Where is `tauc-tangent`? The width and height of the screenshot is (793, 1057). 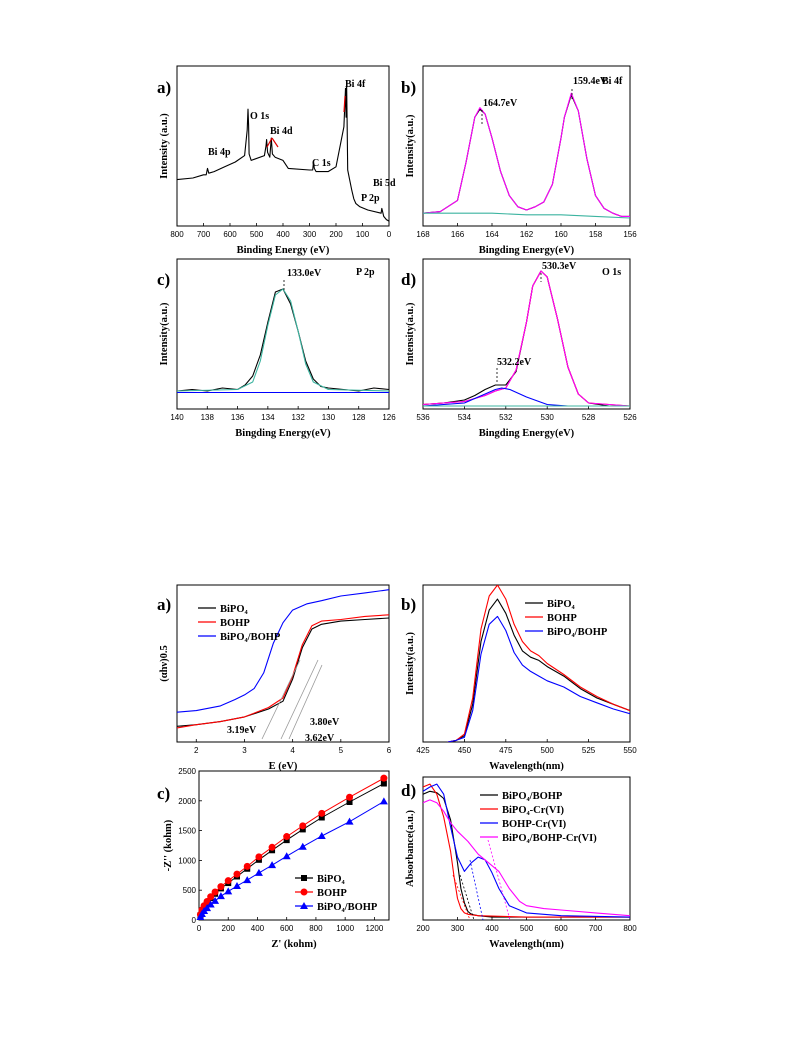
tauc-tangent is located at coordinates (281, 699).